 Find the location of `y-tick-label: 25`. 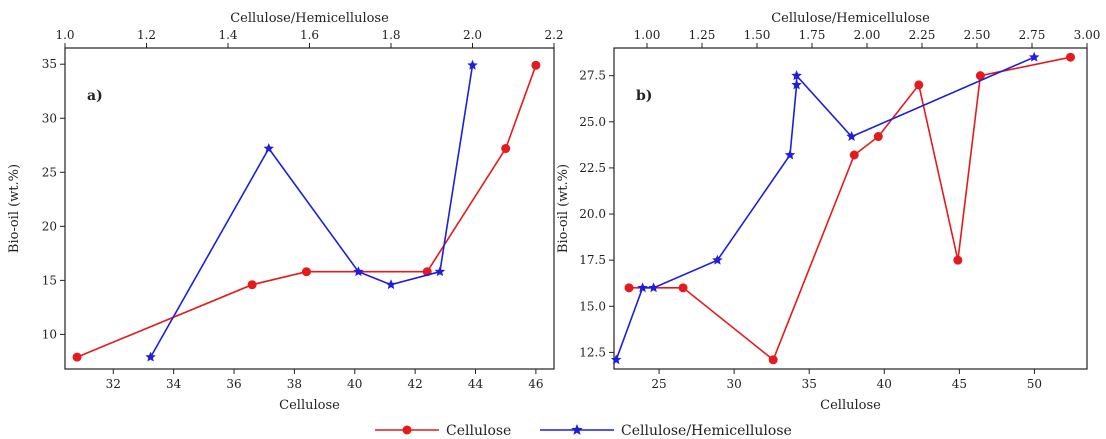

y-tick-label: 25 is located at coordinates (49, 172).